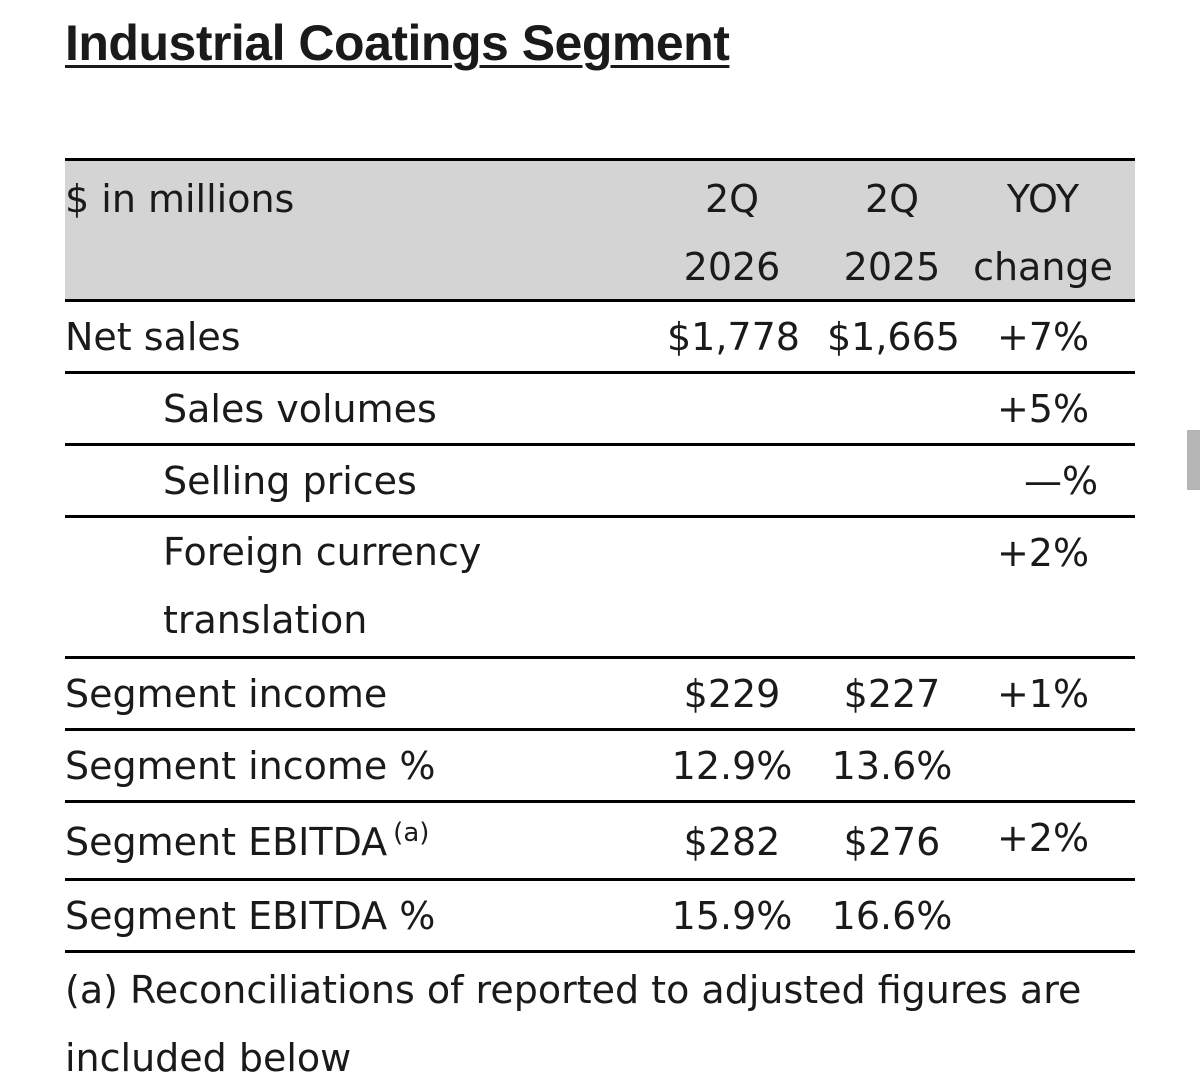 The image size is (1200, 1092). Describe the element at coordinates (892, 233) in the screenshot. I see `header-col-2q-2025: 2Q 2025` at that location.